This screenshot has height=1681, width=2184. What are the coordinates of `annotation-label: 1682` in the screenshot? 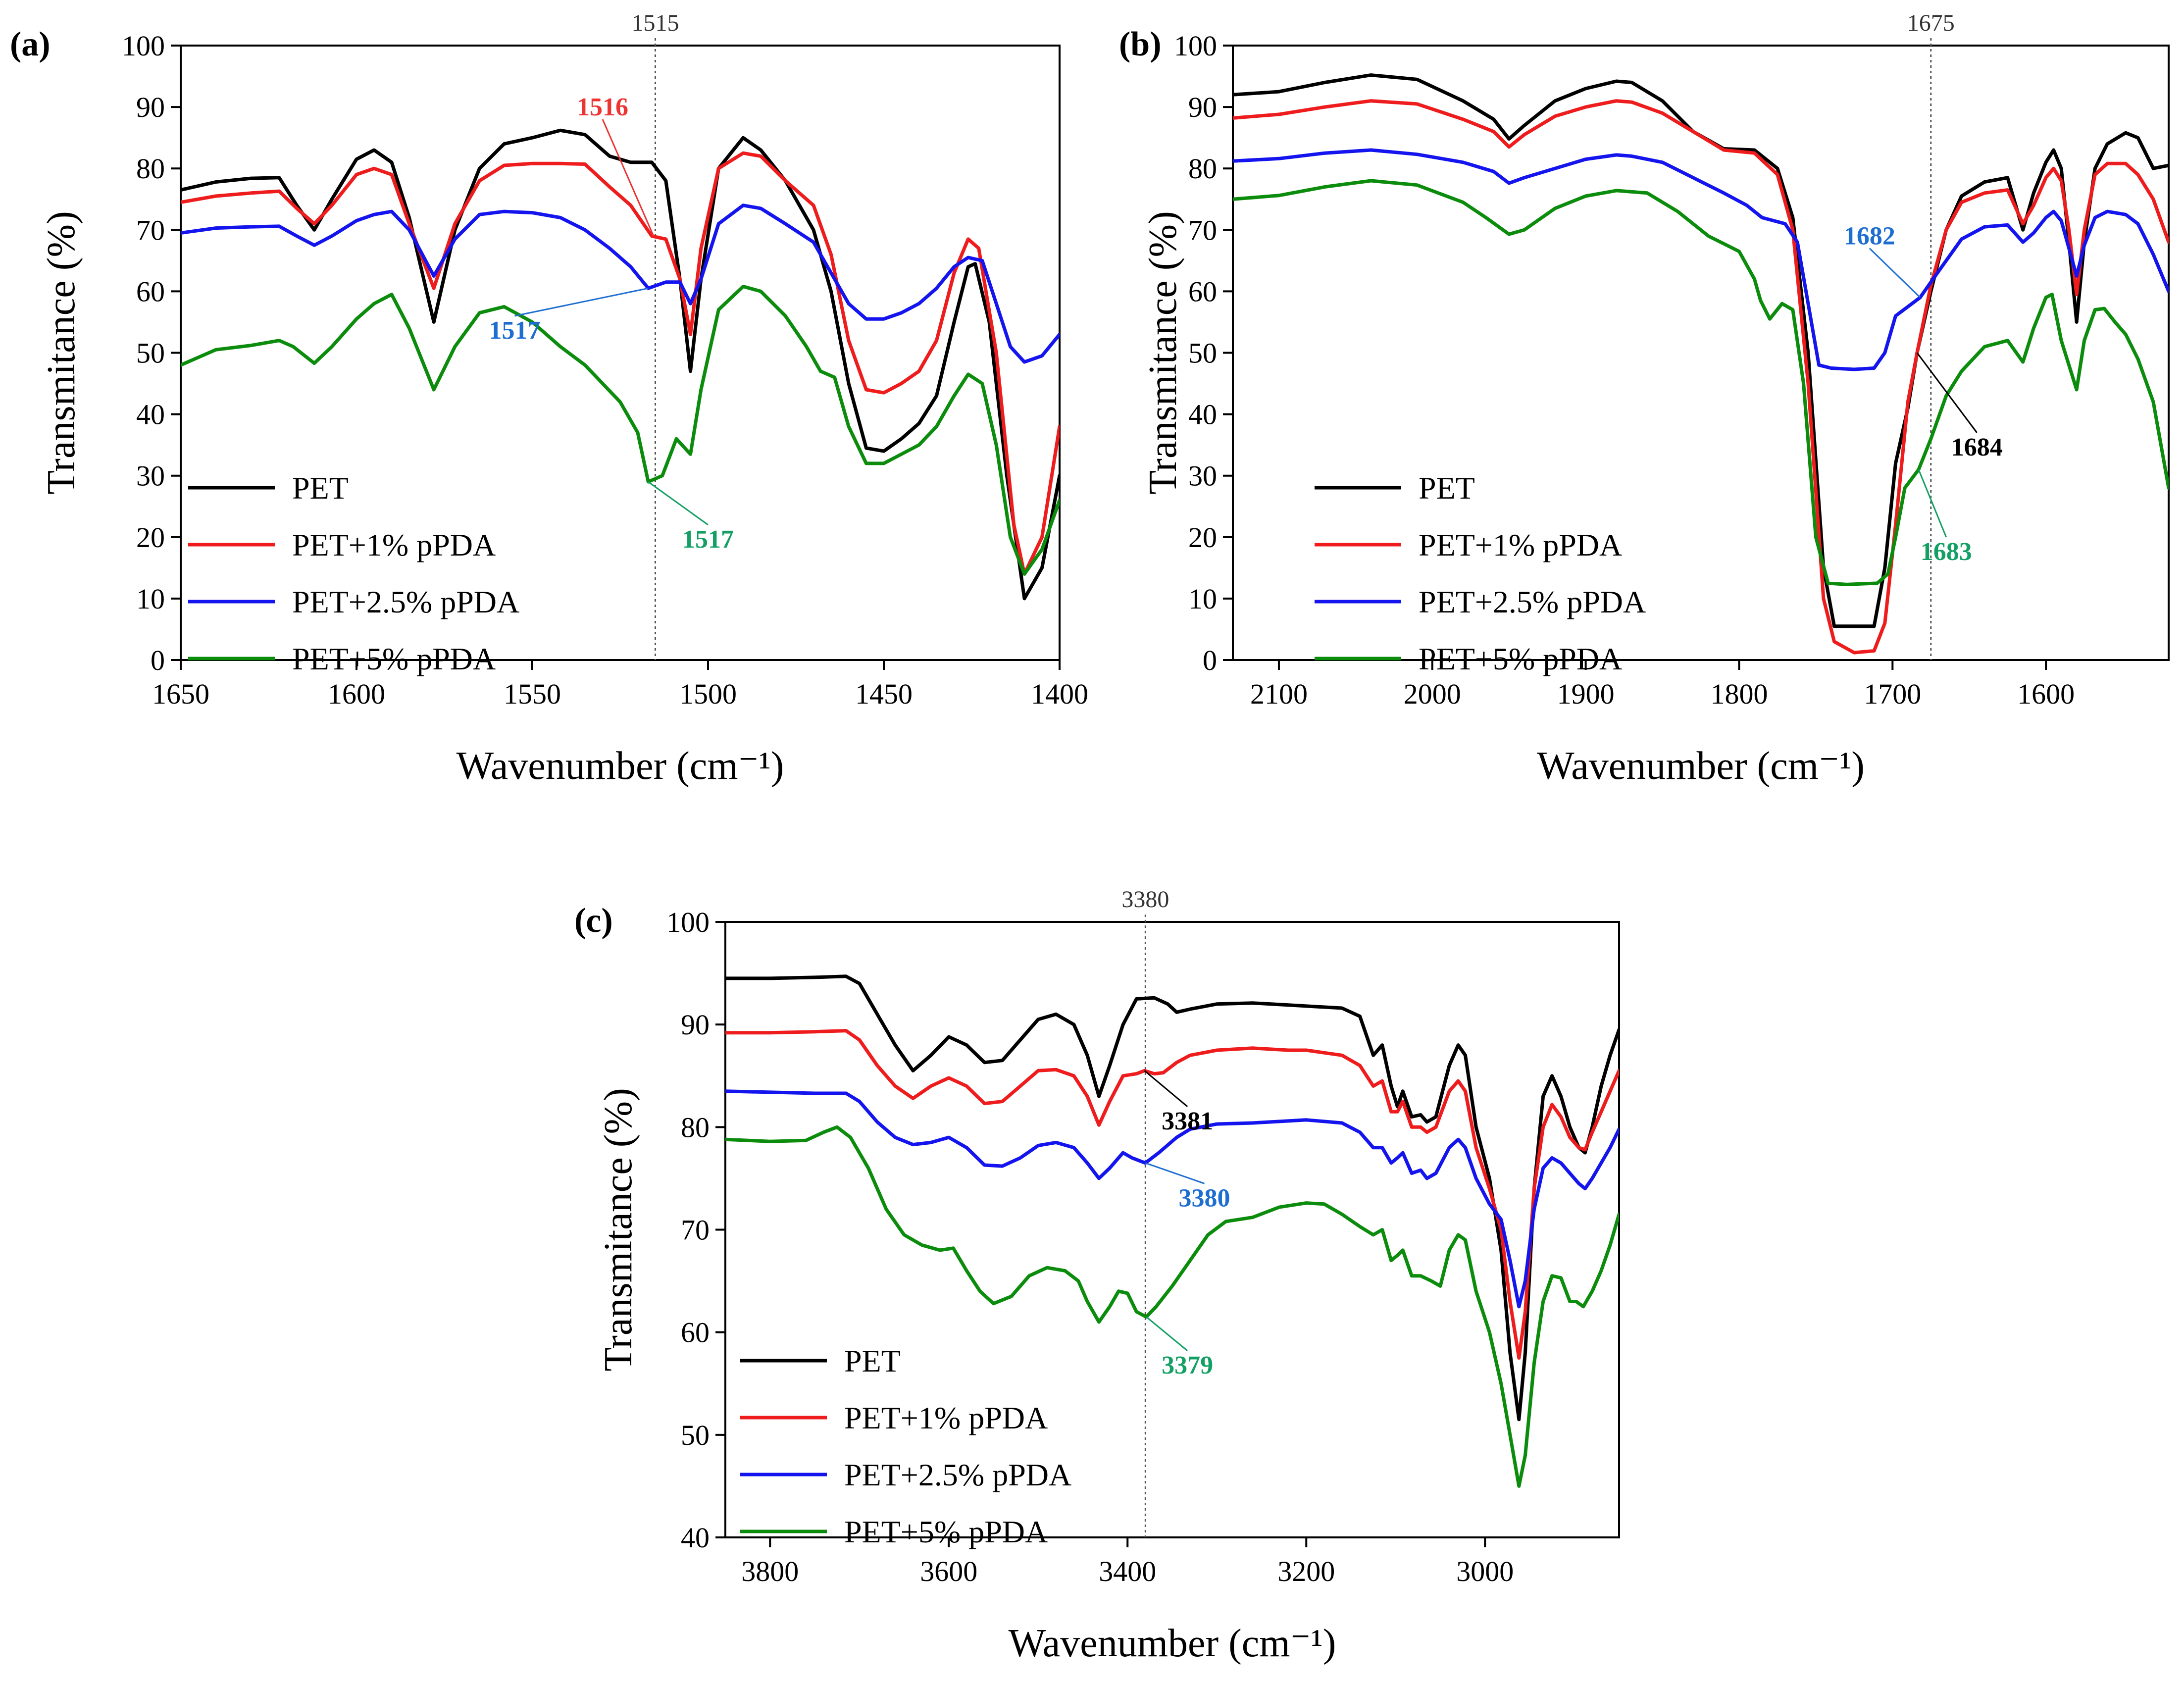 It's located at (1869, 236).